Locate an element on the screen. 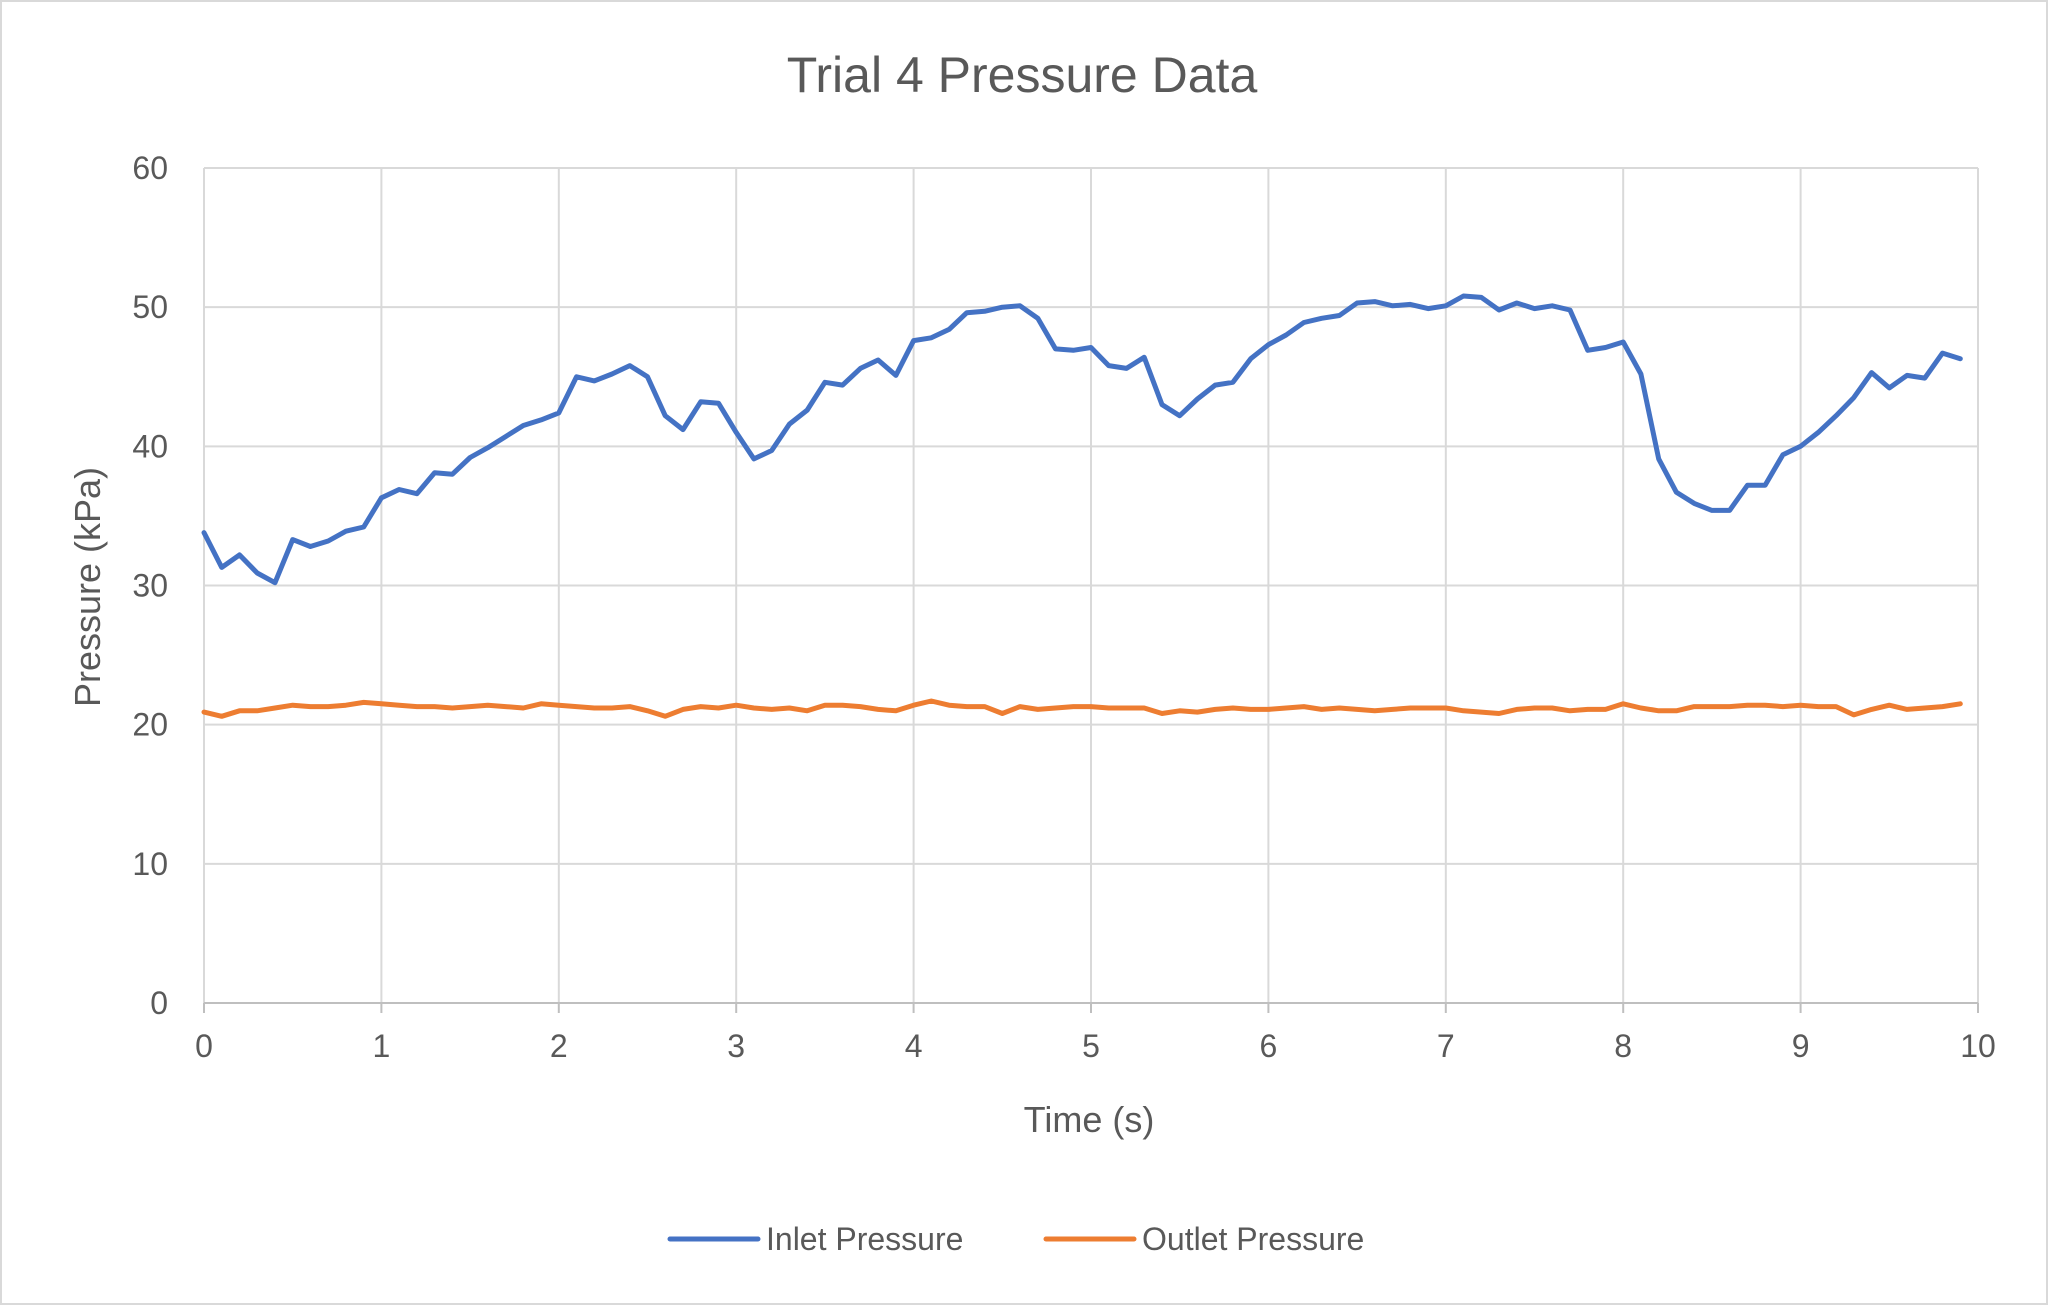 The height and width of the screenshot is (1305, 2048). y-tick-label-0: 0 is located at coordinates (159, 1003).